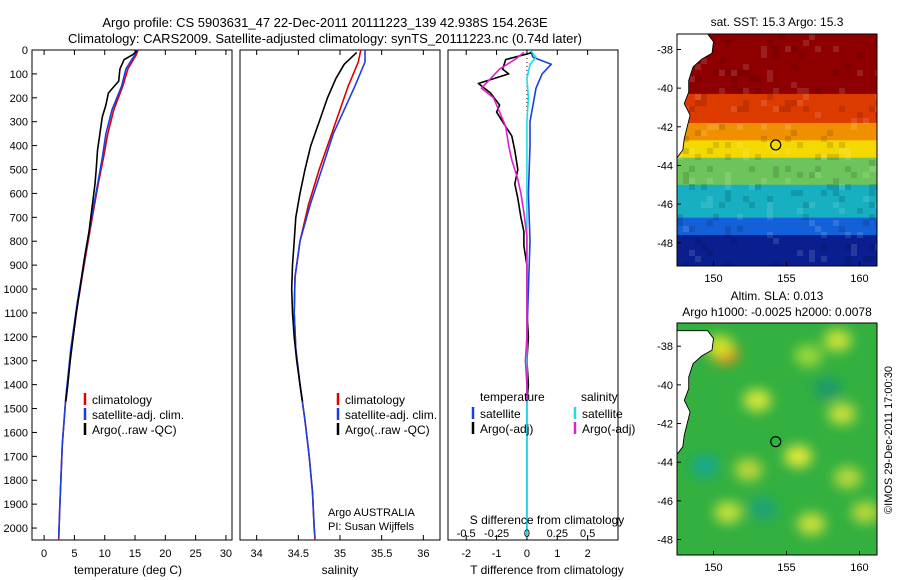  I want to click on map-x-tick-label: 150, so click(713, 568).